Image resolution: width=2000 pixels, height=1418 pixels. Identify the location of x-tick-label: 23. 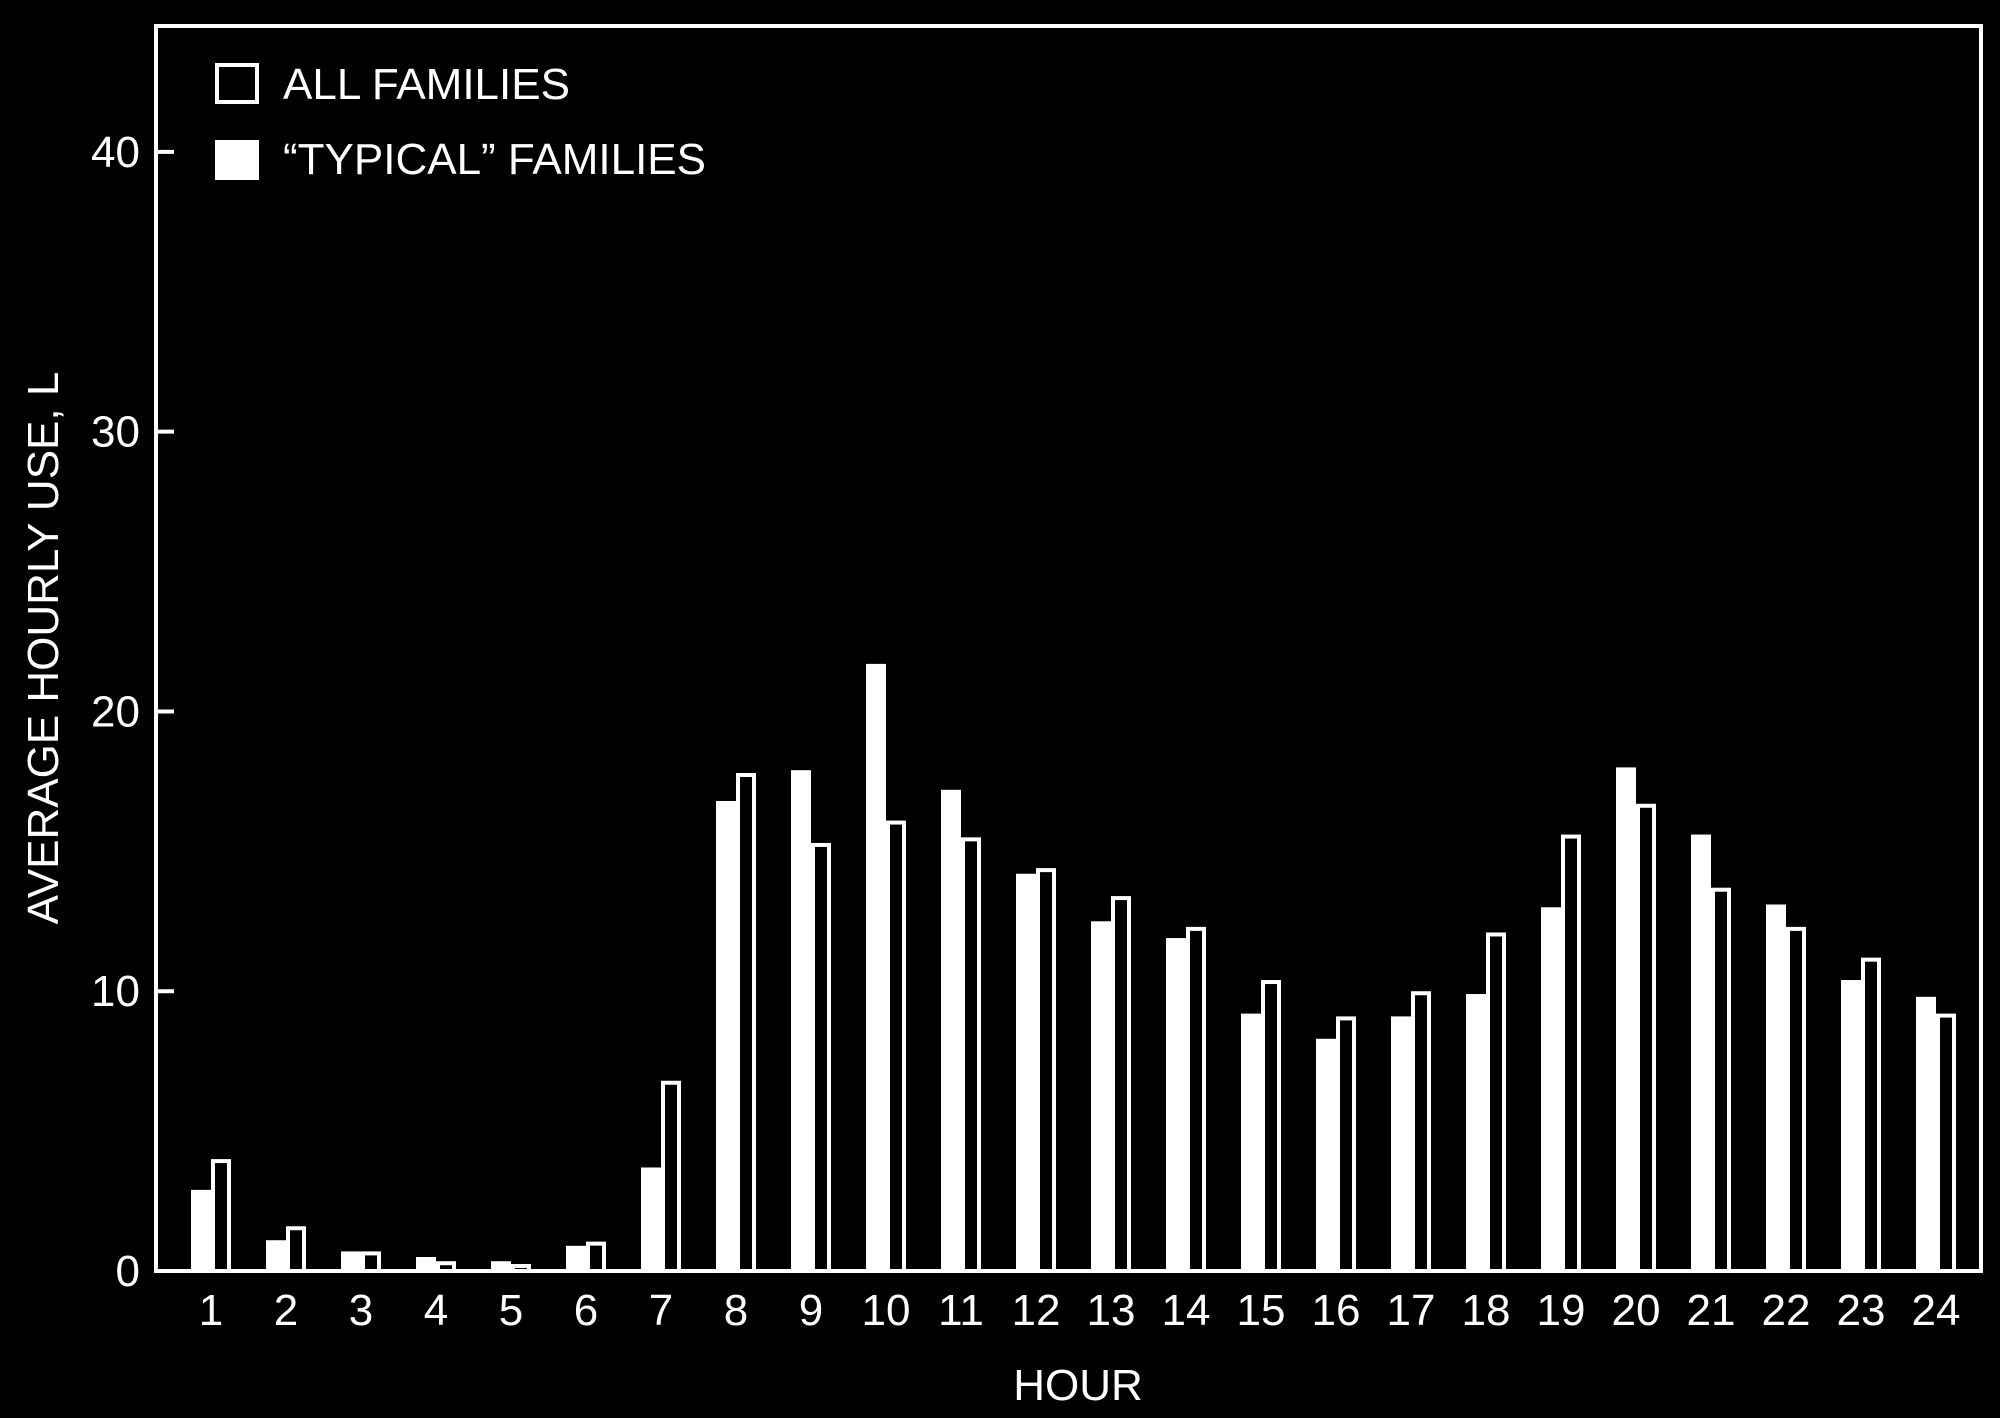
(1861, 1310).